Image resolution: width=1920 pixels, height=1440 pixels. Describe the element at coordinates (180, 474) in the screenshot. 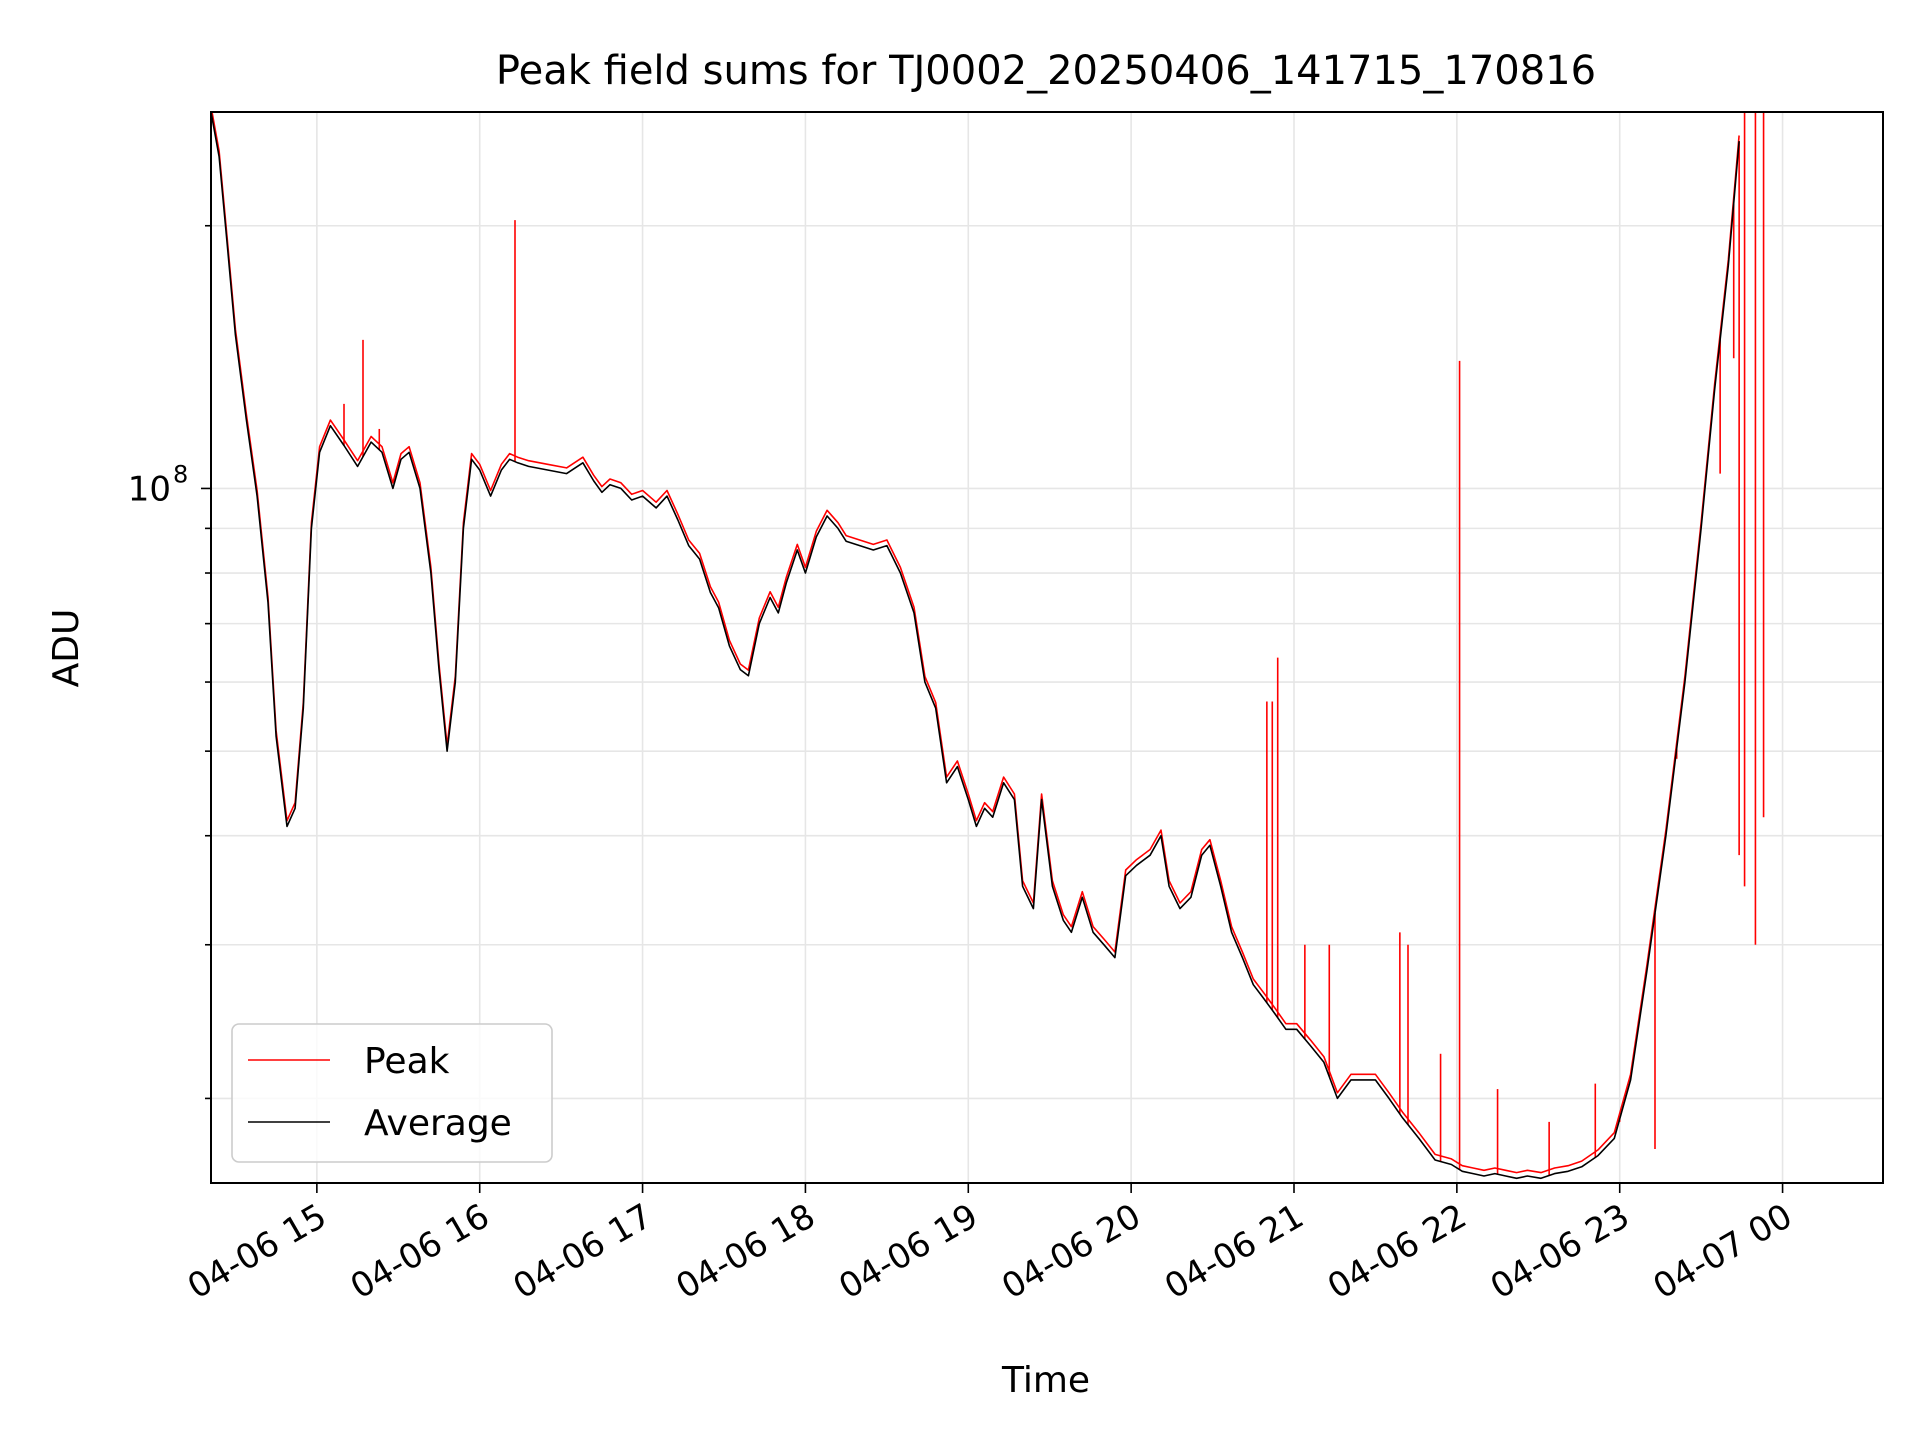

I see `y-tick-label-exponent: 8` at that location.